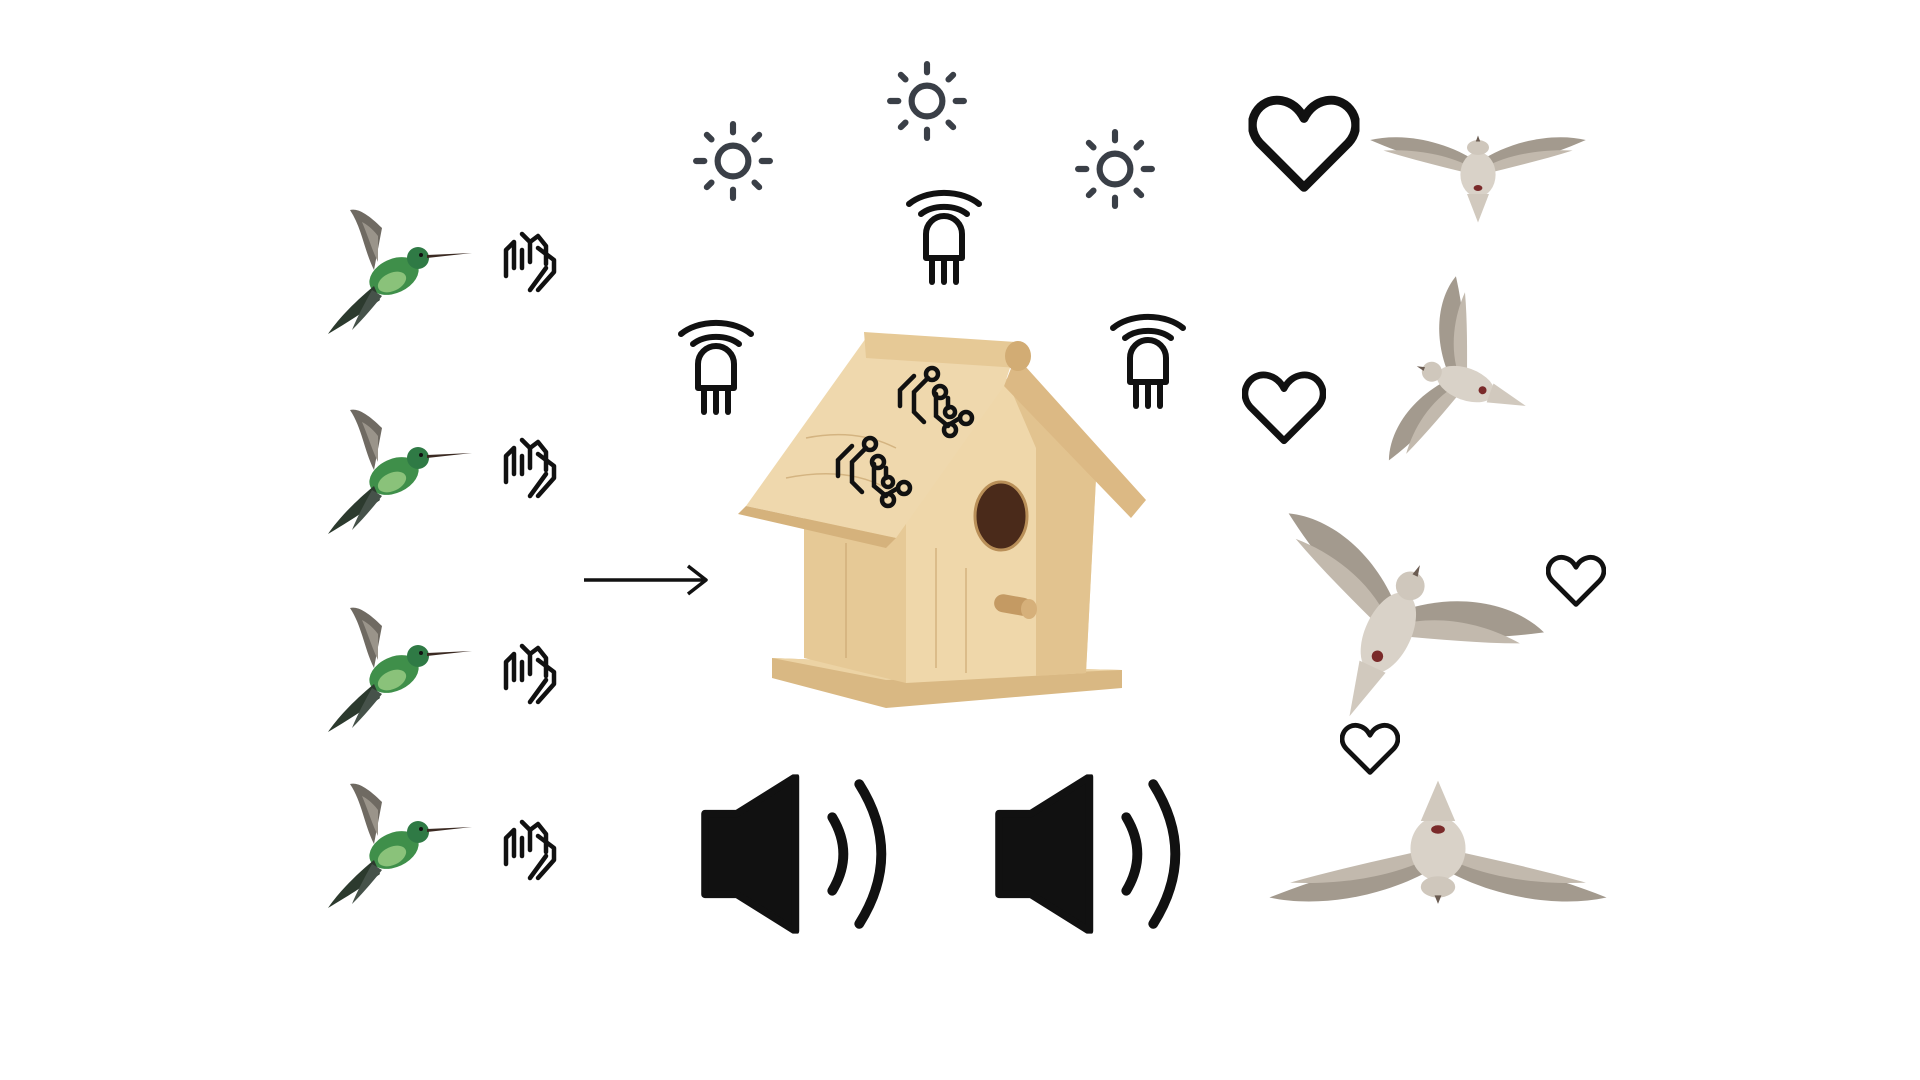  I want to click on sun-left, so click(733, 161).